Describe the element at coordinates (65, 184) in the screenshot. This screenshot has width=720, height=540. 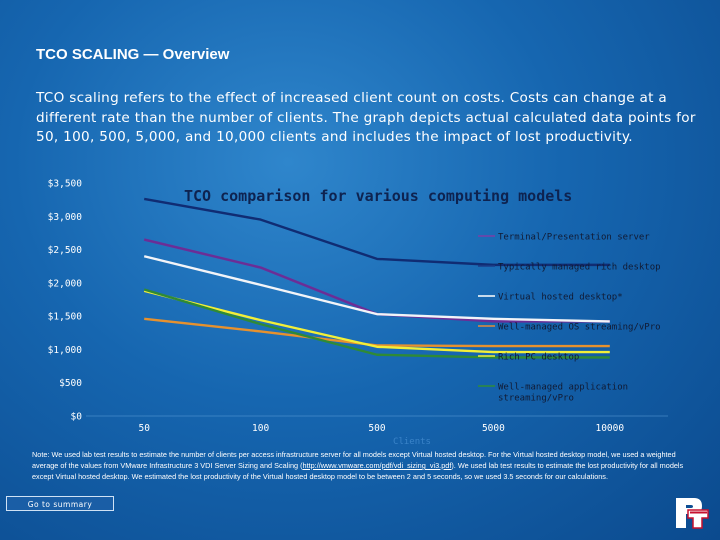
I see `y-tick-label: $3,500` at that location.